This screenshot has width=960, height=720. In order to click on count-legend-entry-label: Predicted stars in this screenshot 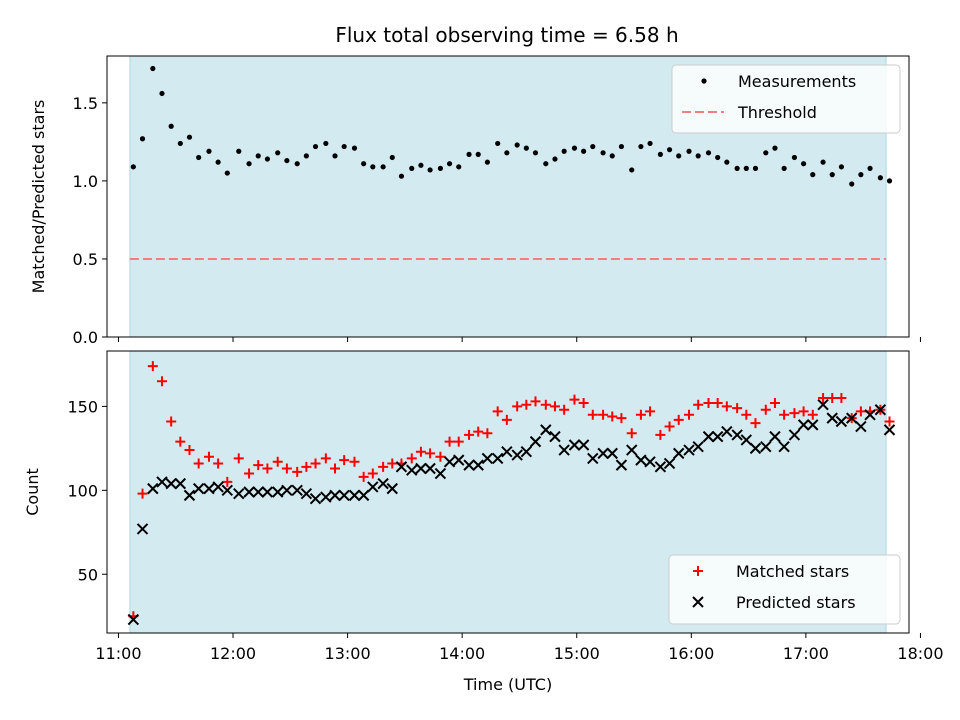, I will do `click(796, 602)`.